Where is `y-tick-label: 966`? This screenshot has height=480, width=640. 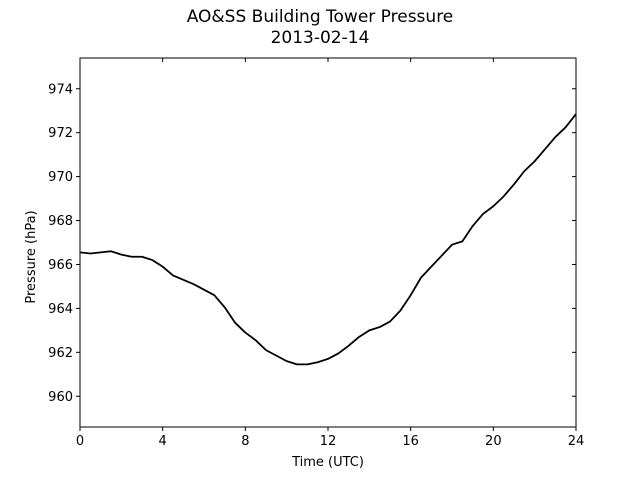 y-tick-label: 966 is located at coordinates (60, 265).